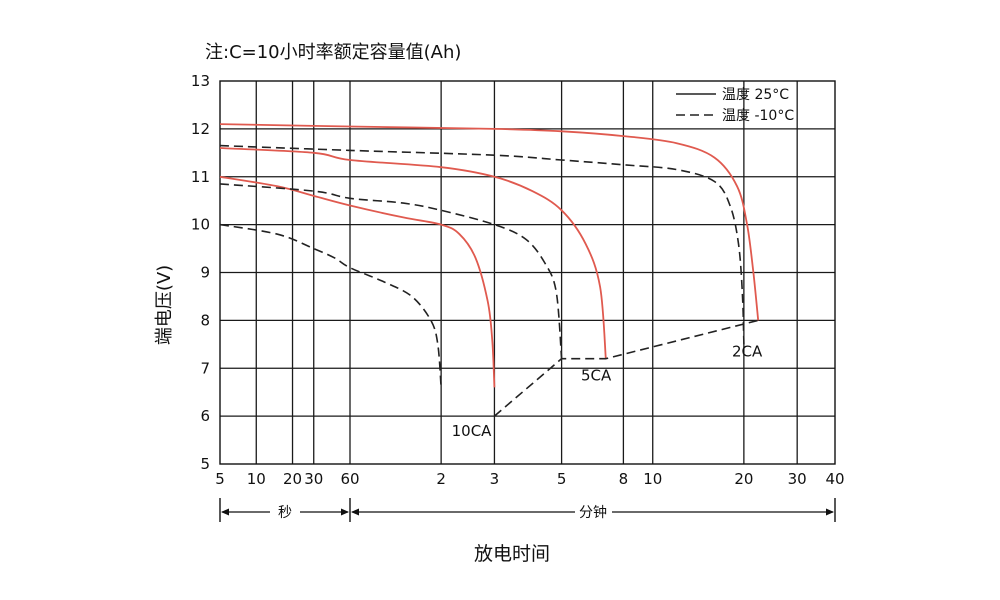 The image size is (1000, 600). Describe the element at coordinates (200, 81) in the screenshot. I see `y-tick-label: 13` at that location.